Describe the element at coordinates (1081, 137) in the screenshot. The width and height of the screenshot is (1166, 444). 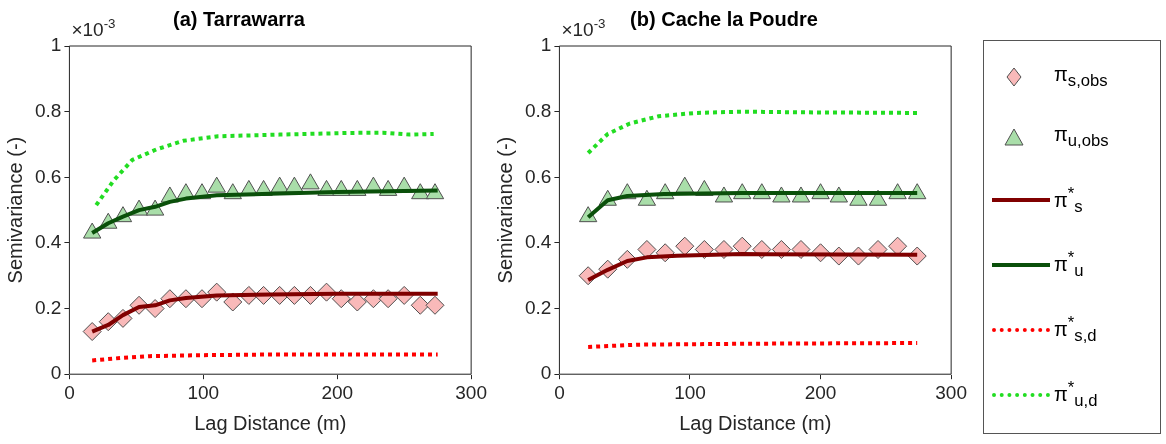
I see `legend-label: π$_{u,obs}$` at that location.